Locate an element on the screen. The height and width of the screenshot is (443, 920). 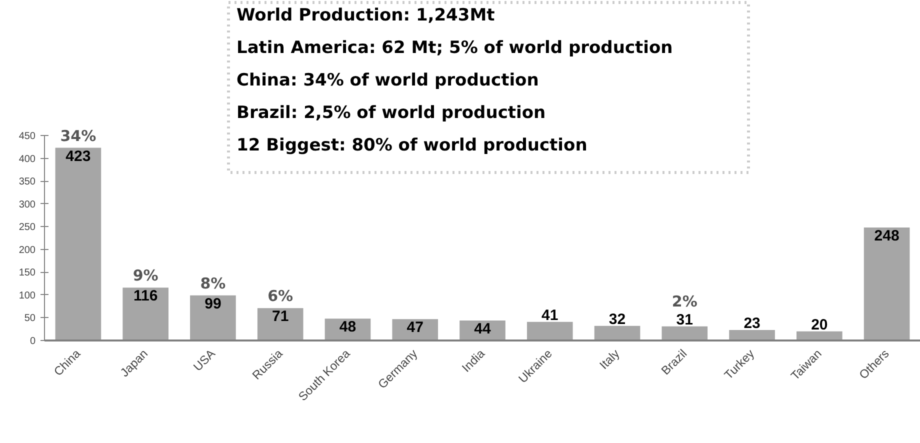
data-label: 44 is located at coordinates (483, 329).